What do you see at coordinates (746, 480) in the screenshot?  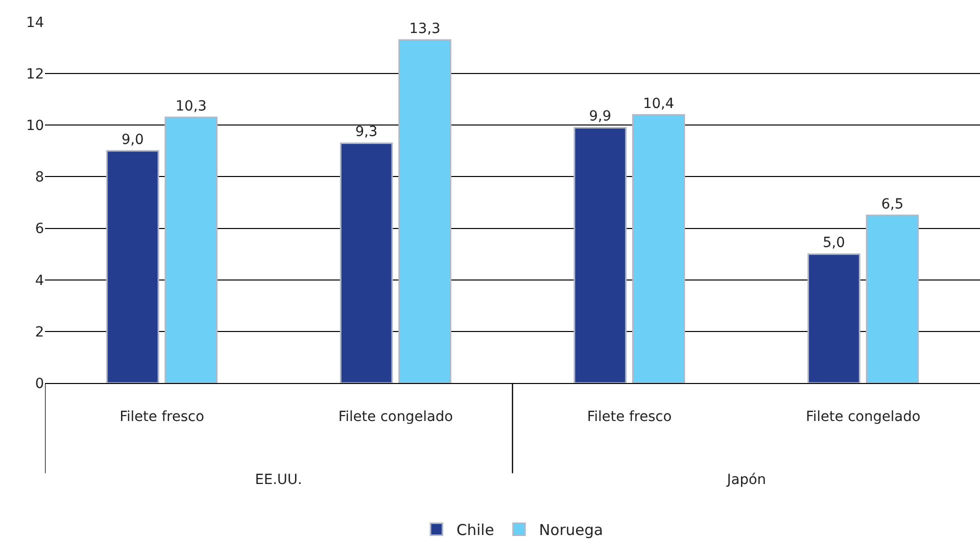 I see `text: Japón` at bounding box center [746, 480].